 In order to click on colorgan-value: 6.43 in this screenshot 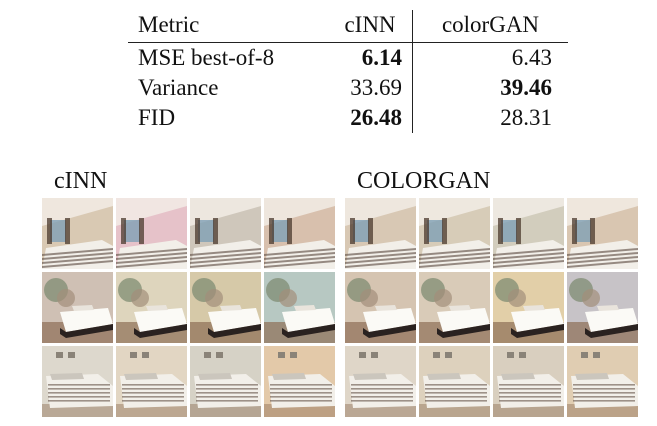, I will do `click(531, 57)`.